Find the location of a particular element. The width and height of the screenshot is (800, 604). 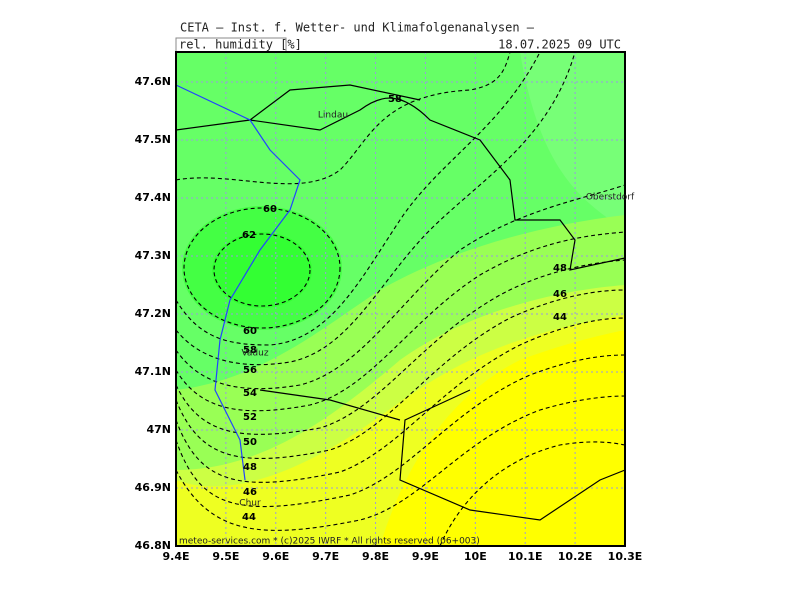

x-tick-label: 10.1E is located at coordinates (525, 556).